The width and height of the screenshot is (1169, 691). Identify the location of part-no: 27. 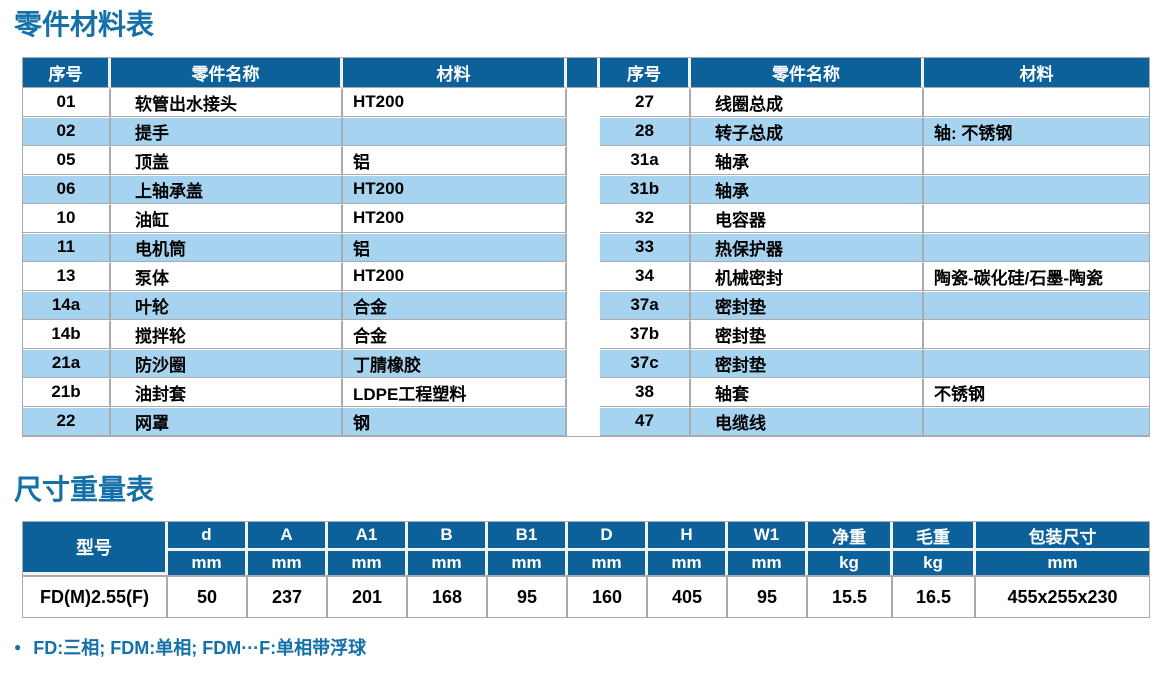
(645, 102).